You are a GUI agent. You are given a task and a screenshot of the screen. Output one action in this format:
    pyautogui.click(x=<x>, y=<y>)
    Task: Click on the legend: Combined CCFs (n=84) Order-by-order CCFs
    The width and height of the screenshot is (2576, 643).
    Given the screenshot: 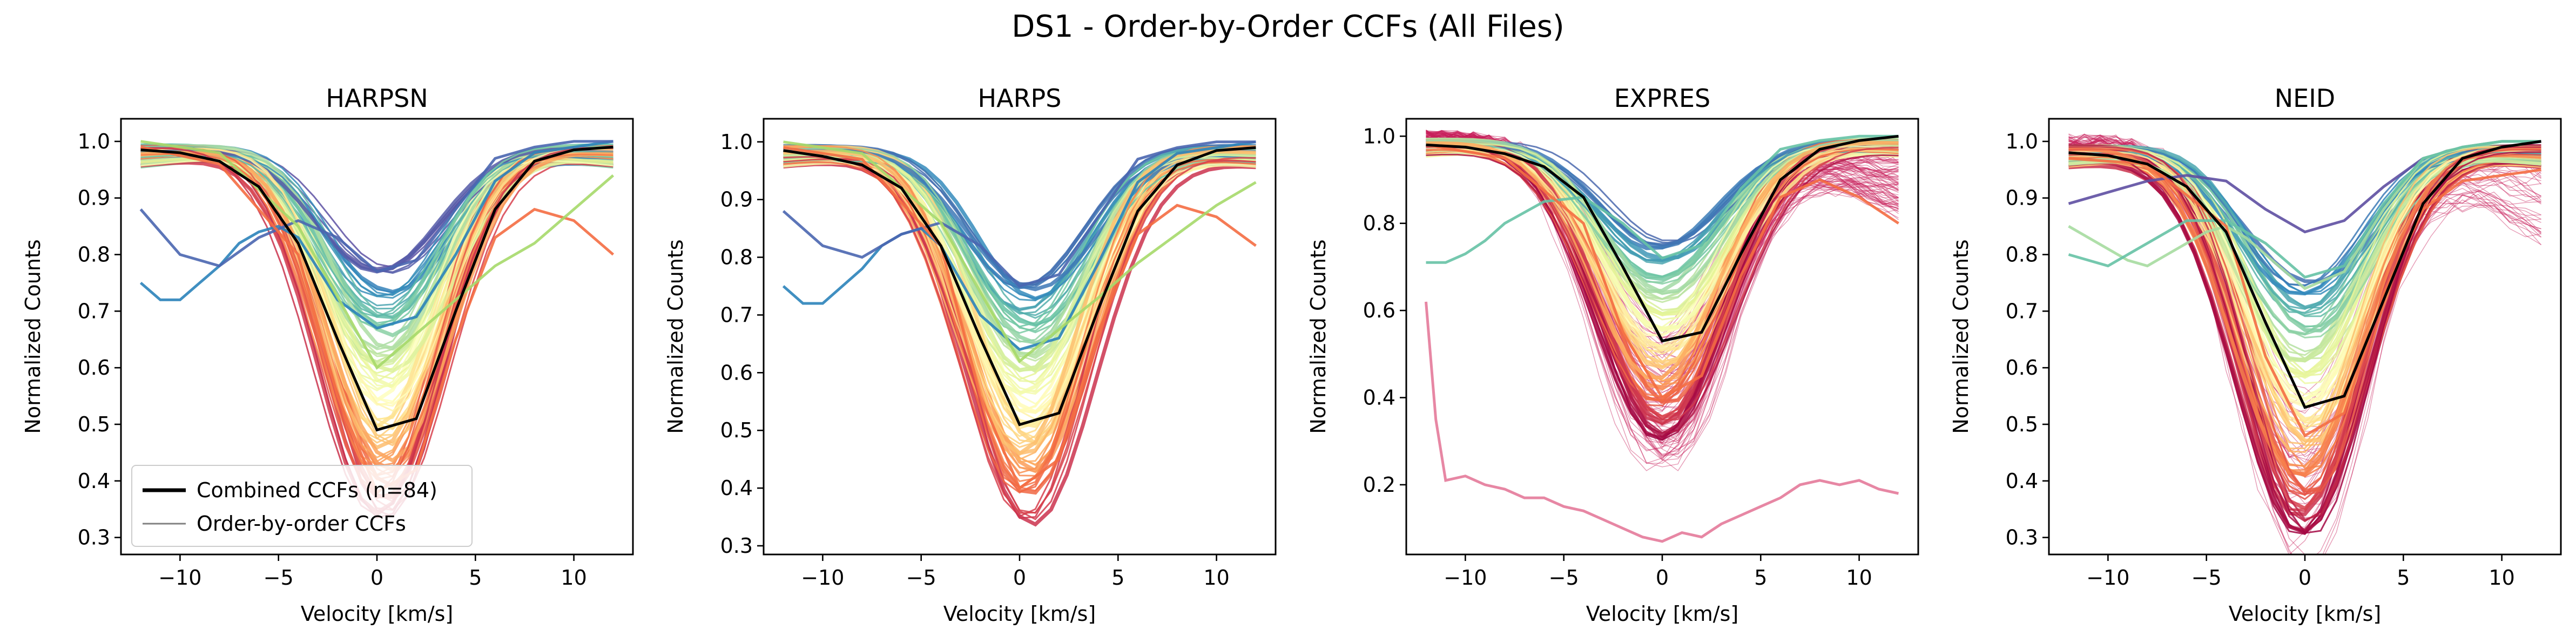 What is the action you would take?
    pyautogui.click(x=302, y=506)
    